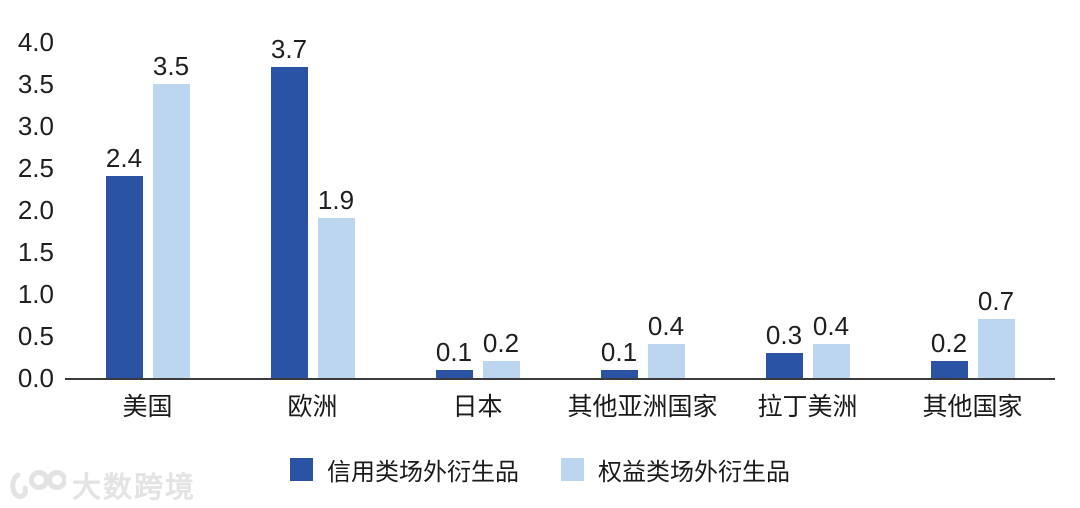  What do you see at coordinates (147, 407) in the screenshot?
I see `x-category-label: 美国` at bounding box center [147, 407].